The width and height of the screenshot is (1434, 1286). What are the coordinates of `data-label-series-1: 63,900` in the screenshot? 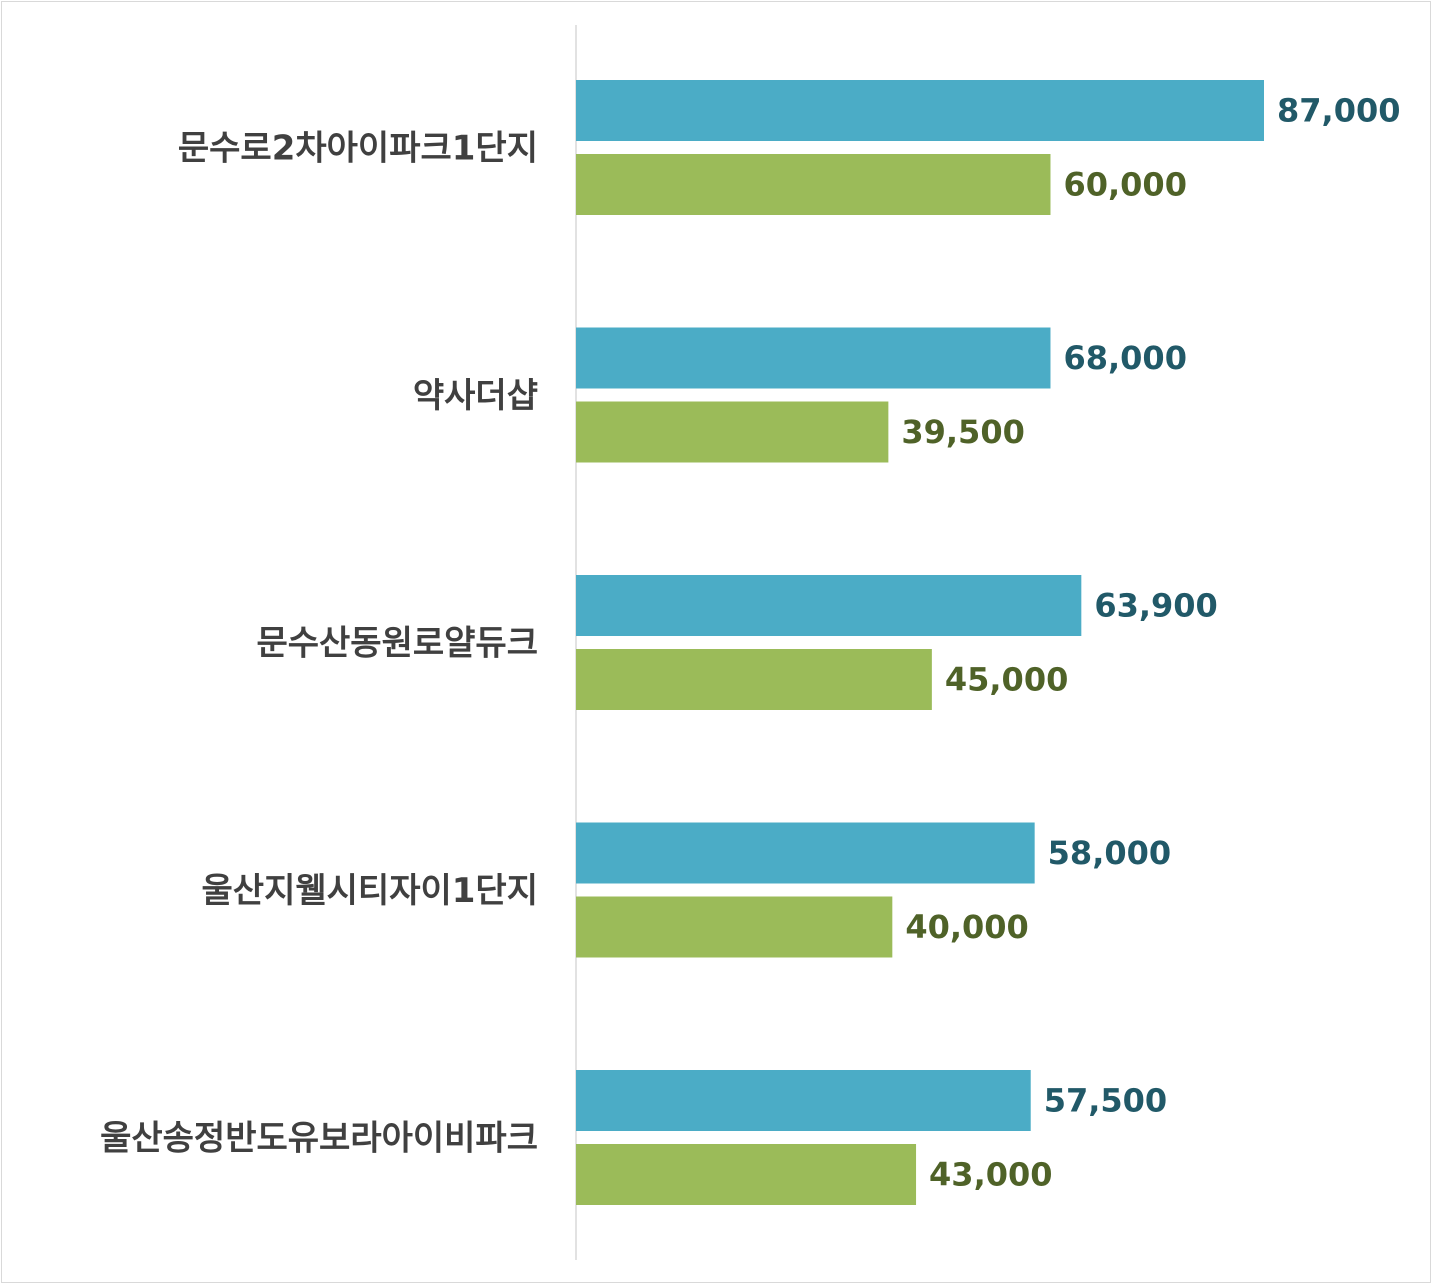 It's located at (1155, 606).